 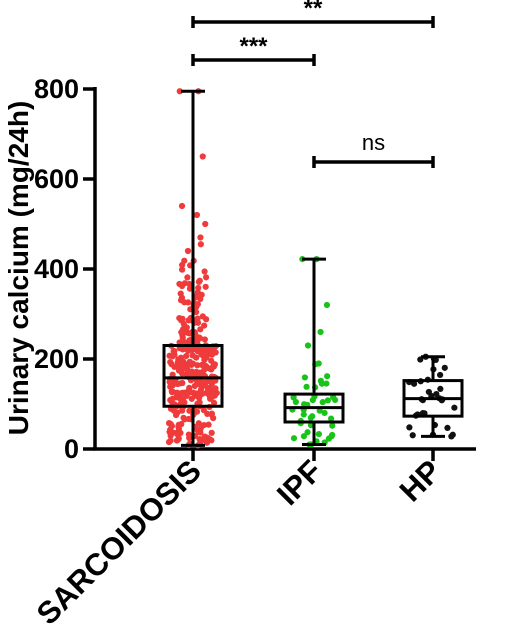 I want to click on x-tick-label: SARCOIDOSIS, so click(x=119, y=542).